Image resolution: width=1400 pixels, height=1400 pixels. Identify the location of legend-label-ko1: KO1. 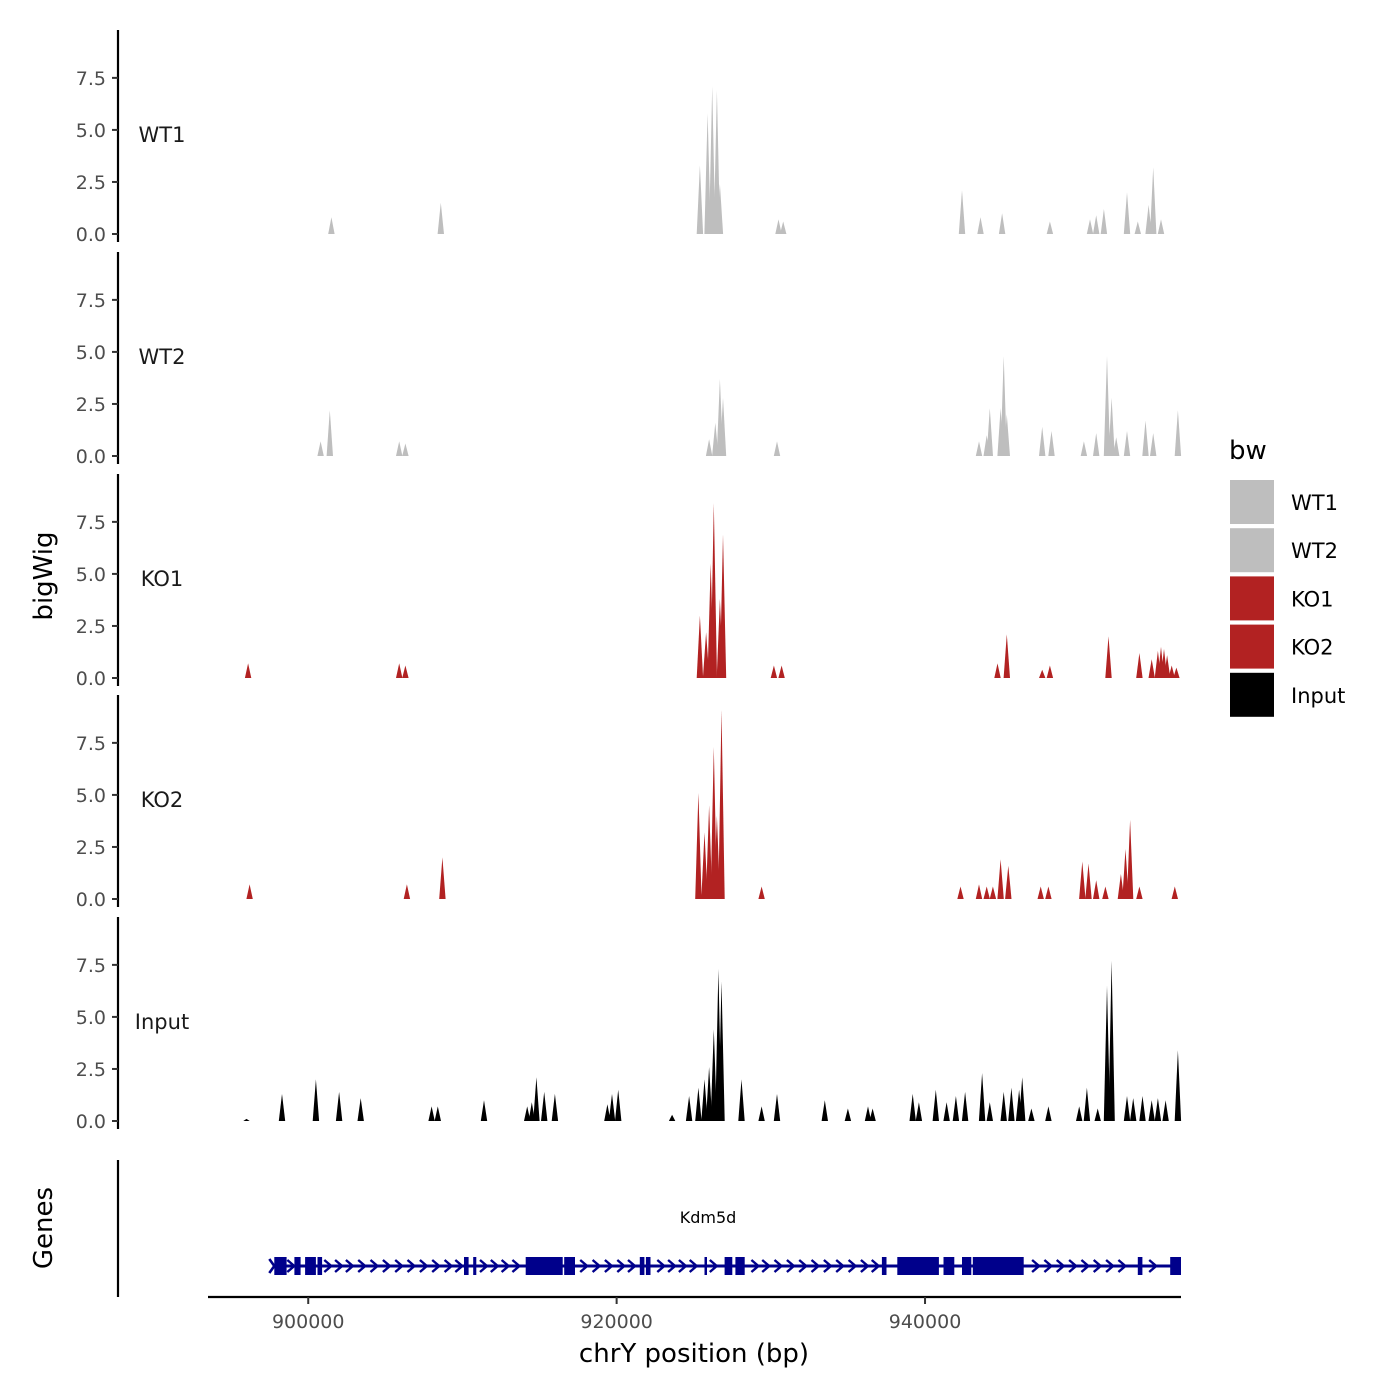
(1312, 599).